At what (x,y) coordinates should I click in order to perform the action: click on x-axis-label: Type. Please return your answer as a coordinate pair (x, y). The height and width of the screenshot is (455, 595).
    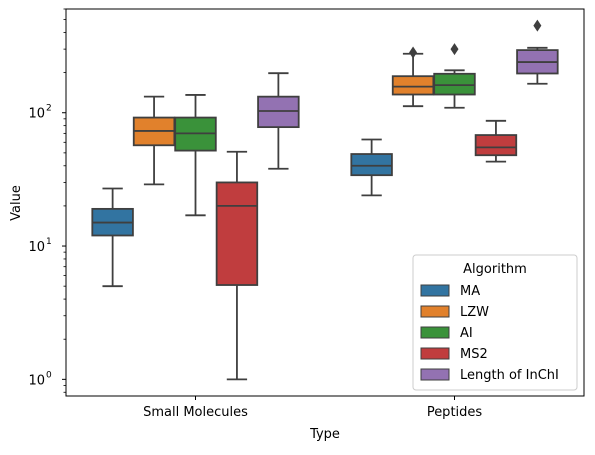
    Looking at the image, I should click on (324, 434).